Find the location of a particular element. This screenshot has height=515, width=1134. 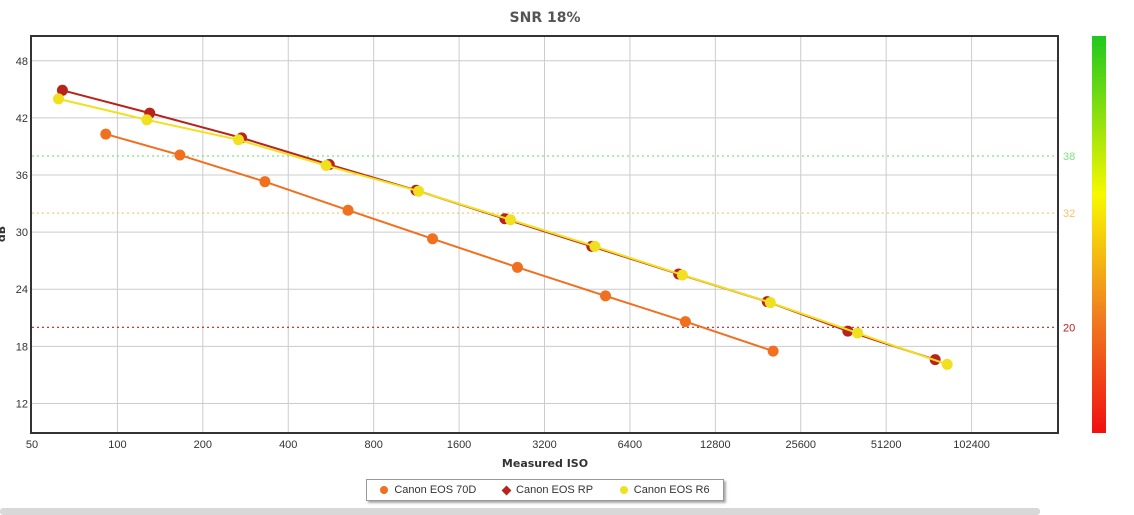

legend-label-70d: Canon EOS 70D is located at coordinates (435, 490).